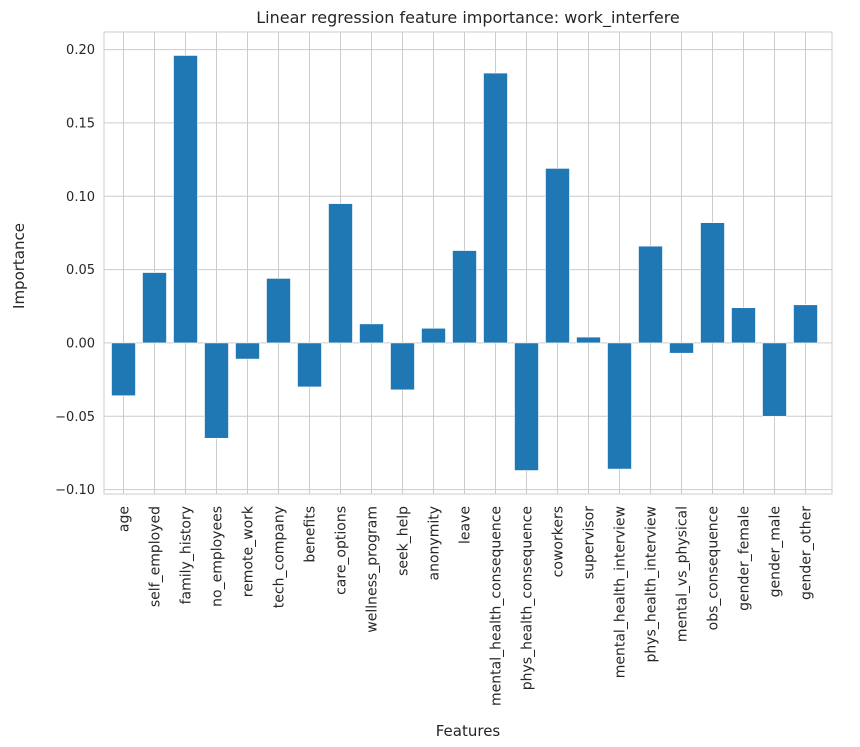 This screenshot has width=860, height=747. What do you see at coordinates (650, 294) in the screenshot?
I see `bar-phys-health-interview` at bounding box center [650, 294].